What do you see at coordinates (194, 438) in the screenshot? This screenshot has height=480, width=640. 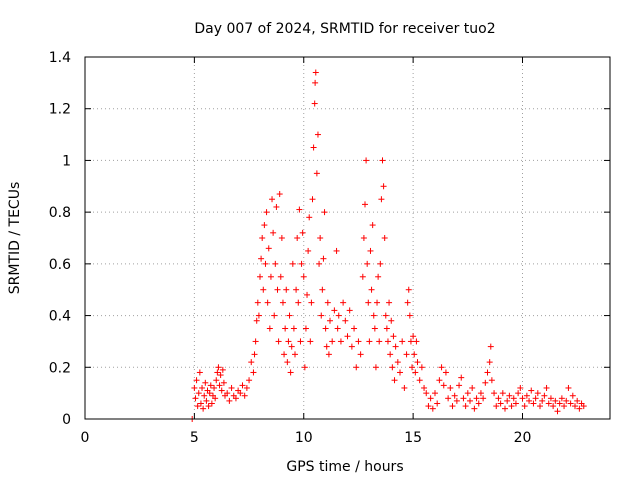 I see `x-tick-label: 5` at bounding box center [194, 438].